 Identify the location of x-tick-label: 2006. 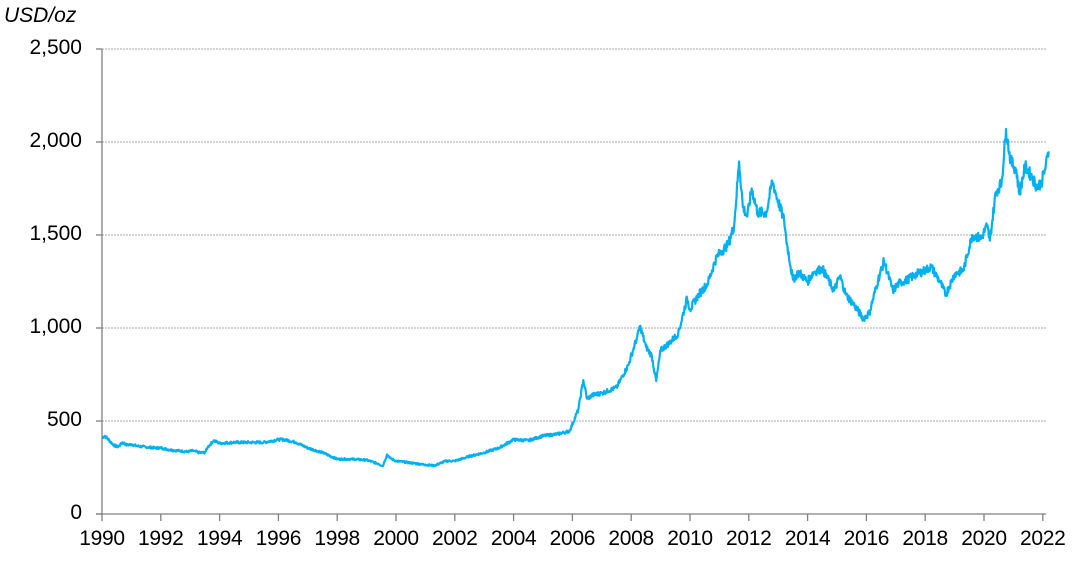
(572, 538).